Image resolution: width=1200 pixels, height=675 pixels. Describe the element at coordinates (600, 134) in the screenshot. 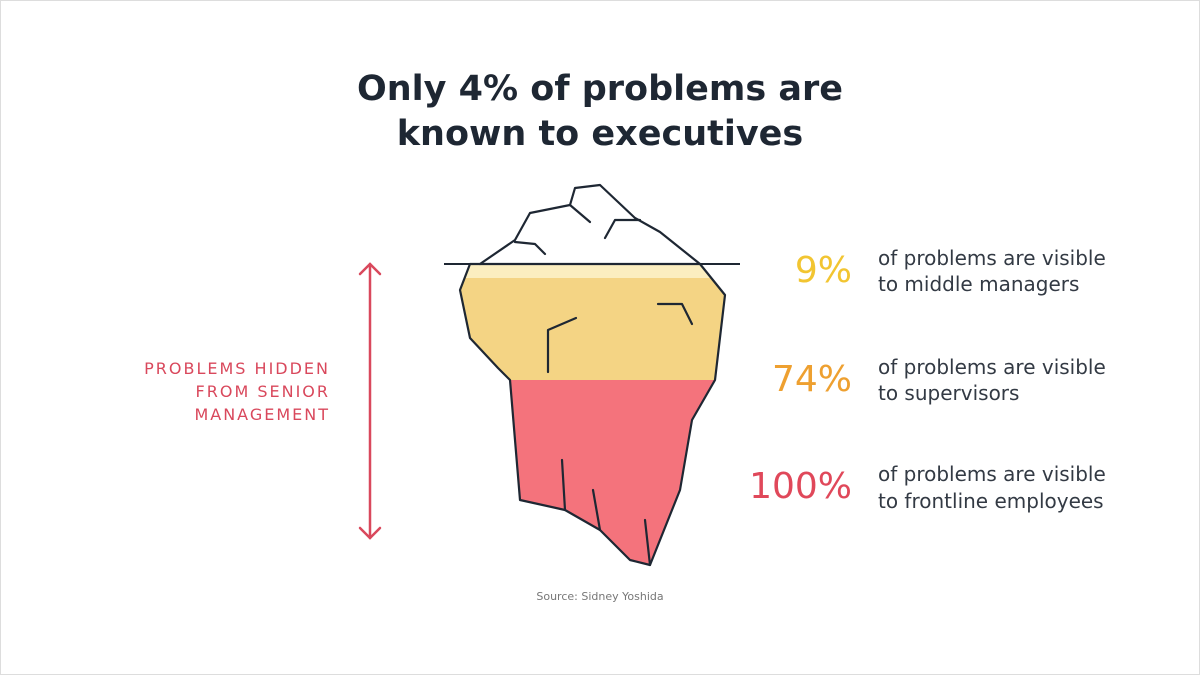

I see `title-line: known to executives` at that location.